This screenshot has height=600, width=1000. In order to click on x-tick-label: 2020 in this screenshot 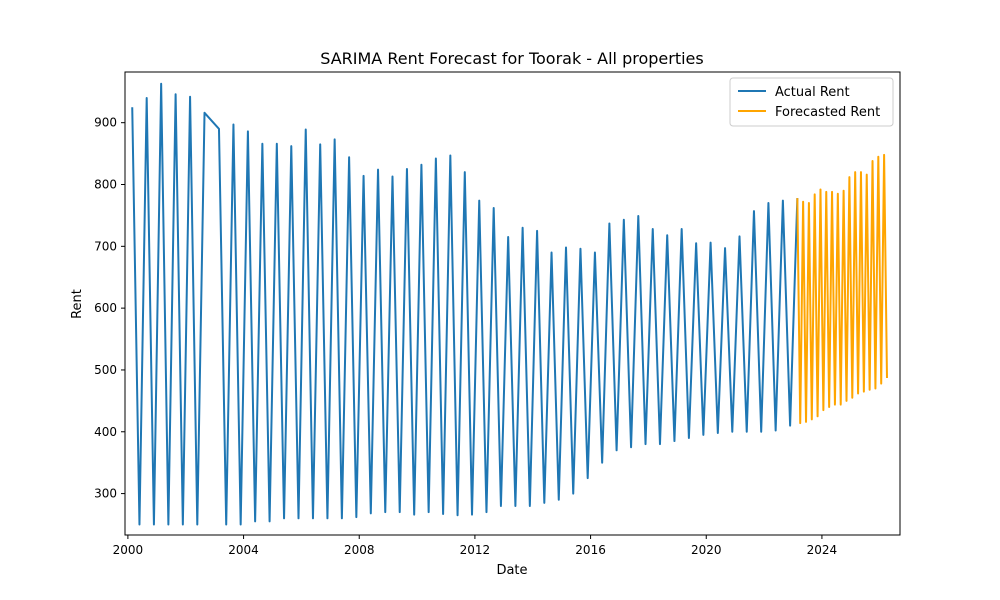, I will do `click(706, 550)`.